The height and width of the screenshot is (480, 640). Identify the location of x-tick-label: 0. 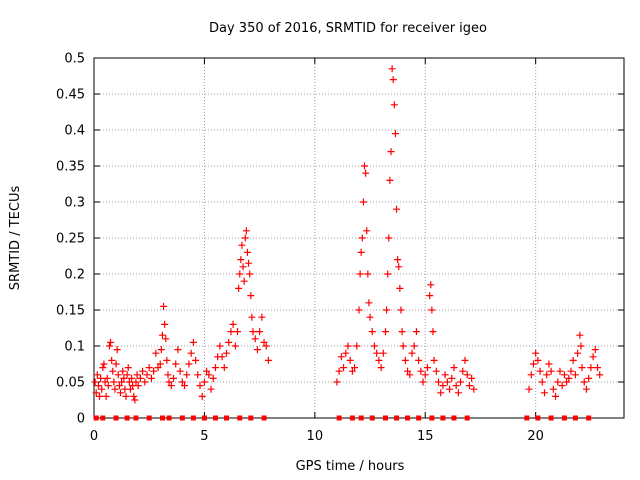
(94, 436).